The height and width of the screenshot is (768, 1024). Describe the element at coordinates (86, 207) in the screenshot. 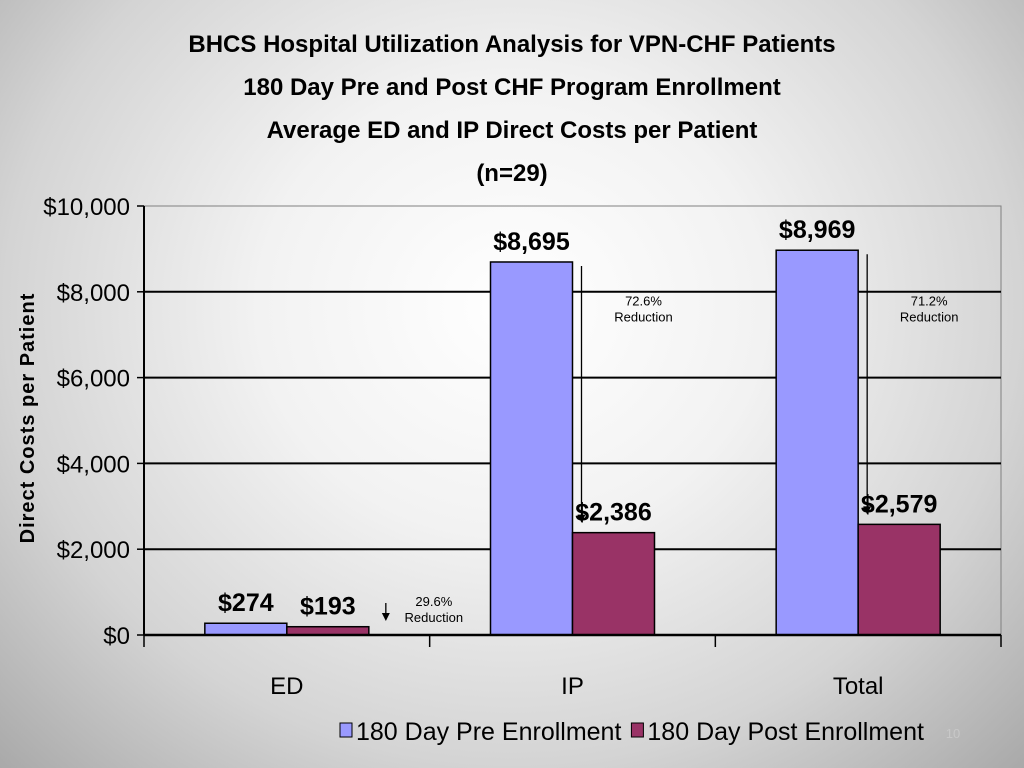

I see `y-tick-label: $10,000` at that location.